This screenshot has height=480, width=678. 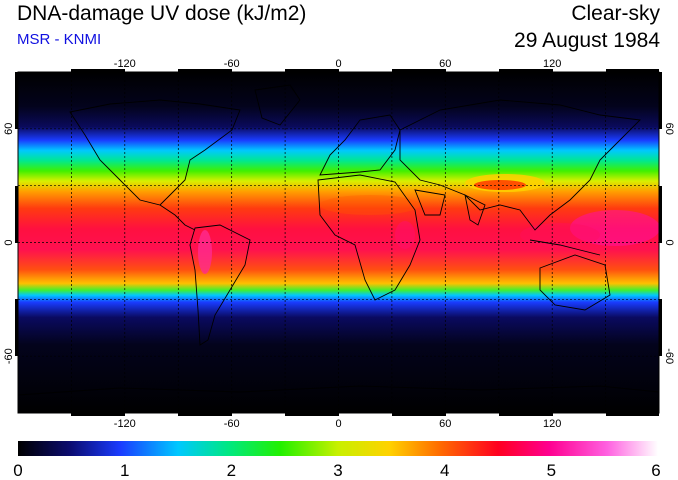 I want to click on lat-tick-right: 0, so click(x=669, y=242).